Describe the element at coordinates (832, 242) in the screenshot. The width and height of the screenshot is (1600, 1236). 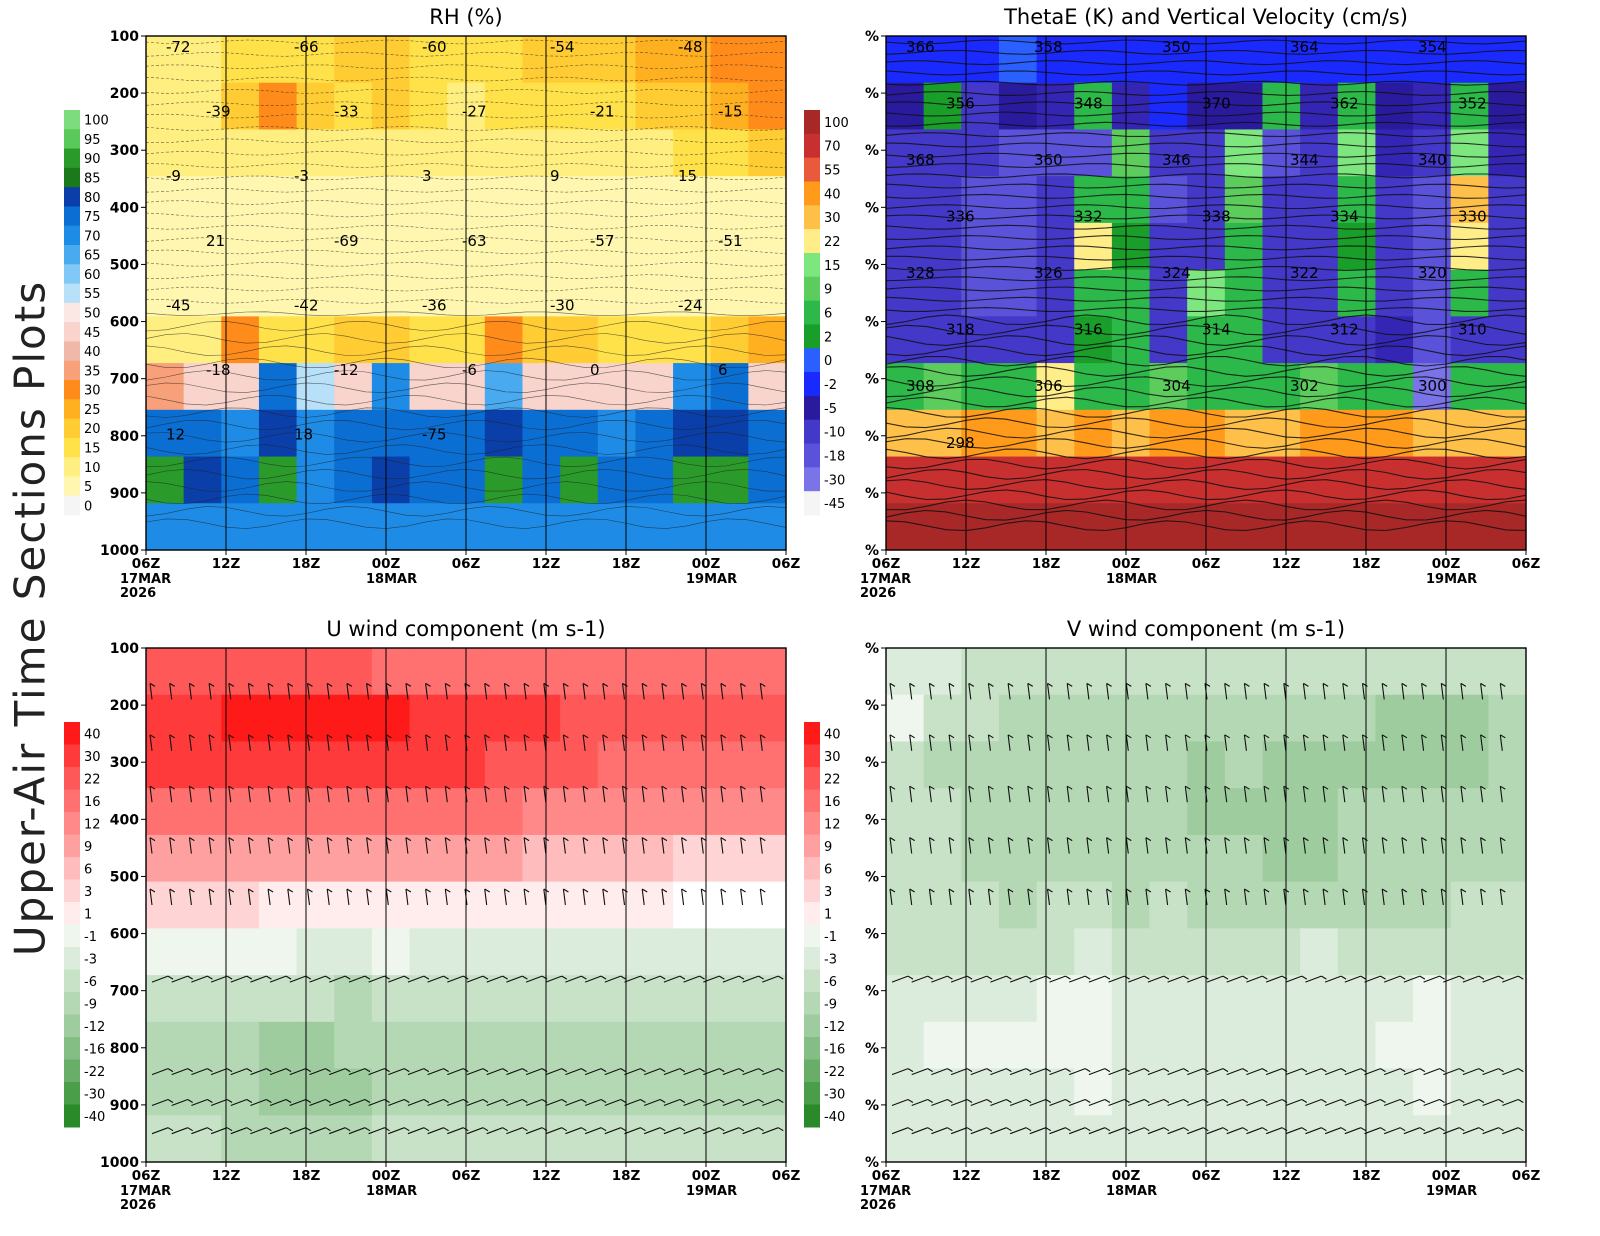
I see `theta_e-colorbar-label: 22` at that location.